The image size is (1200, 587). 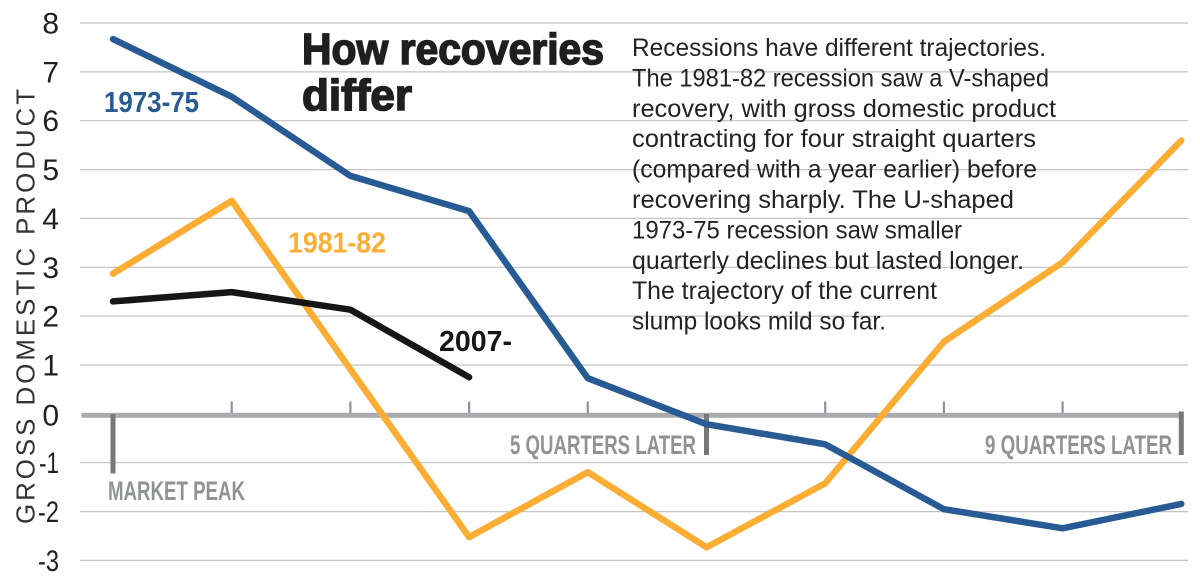 I want to click on svg-text: -1, so click(x=49, y=463).